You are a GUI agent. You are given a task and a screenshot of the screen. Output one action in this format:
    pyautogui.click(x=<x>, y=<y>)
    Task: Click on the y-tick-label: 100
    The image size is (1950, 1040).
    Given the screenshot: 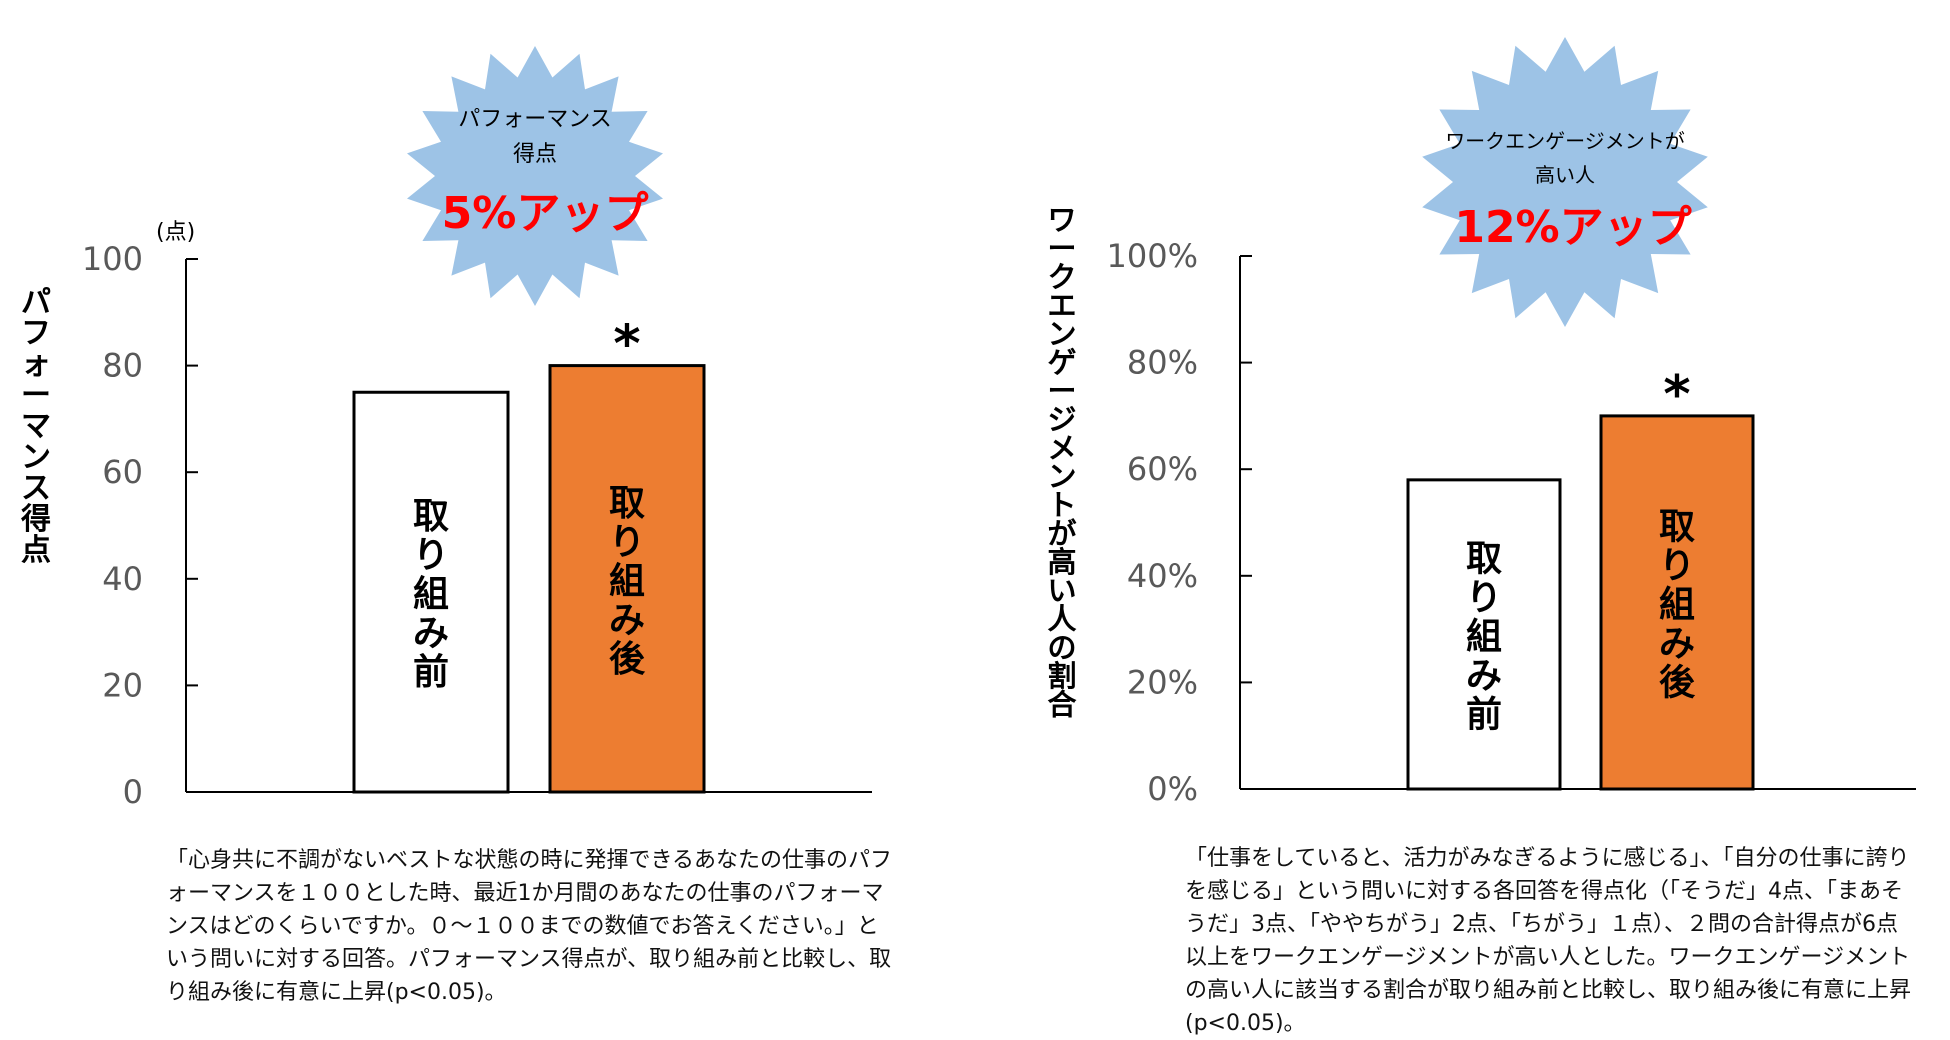 What is the action you would take?
    pyautogui.click(x=112, y=259)
    